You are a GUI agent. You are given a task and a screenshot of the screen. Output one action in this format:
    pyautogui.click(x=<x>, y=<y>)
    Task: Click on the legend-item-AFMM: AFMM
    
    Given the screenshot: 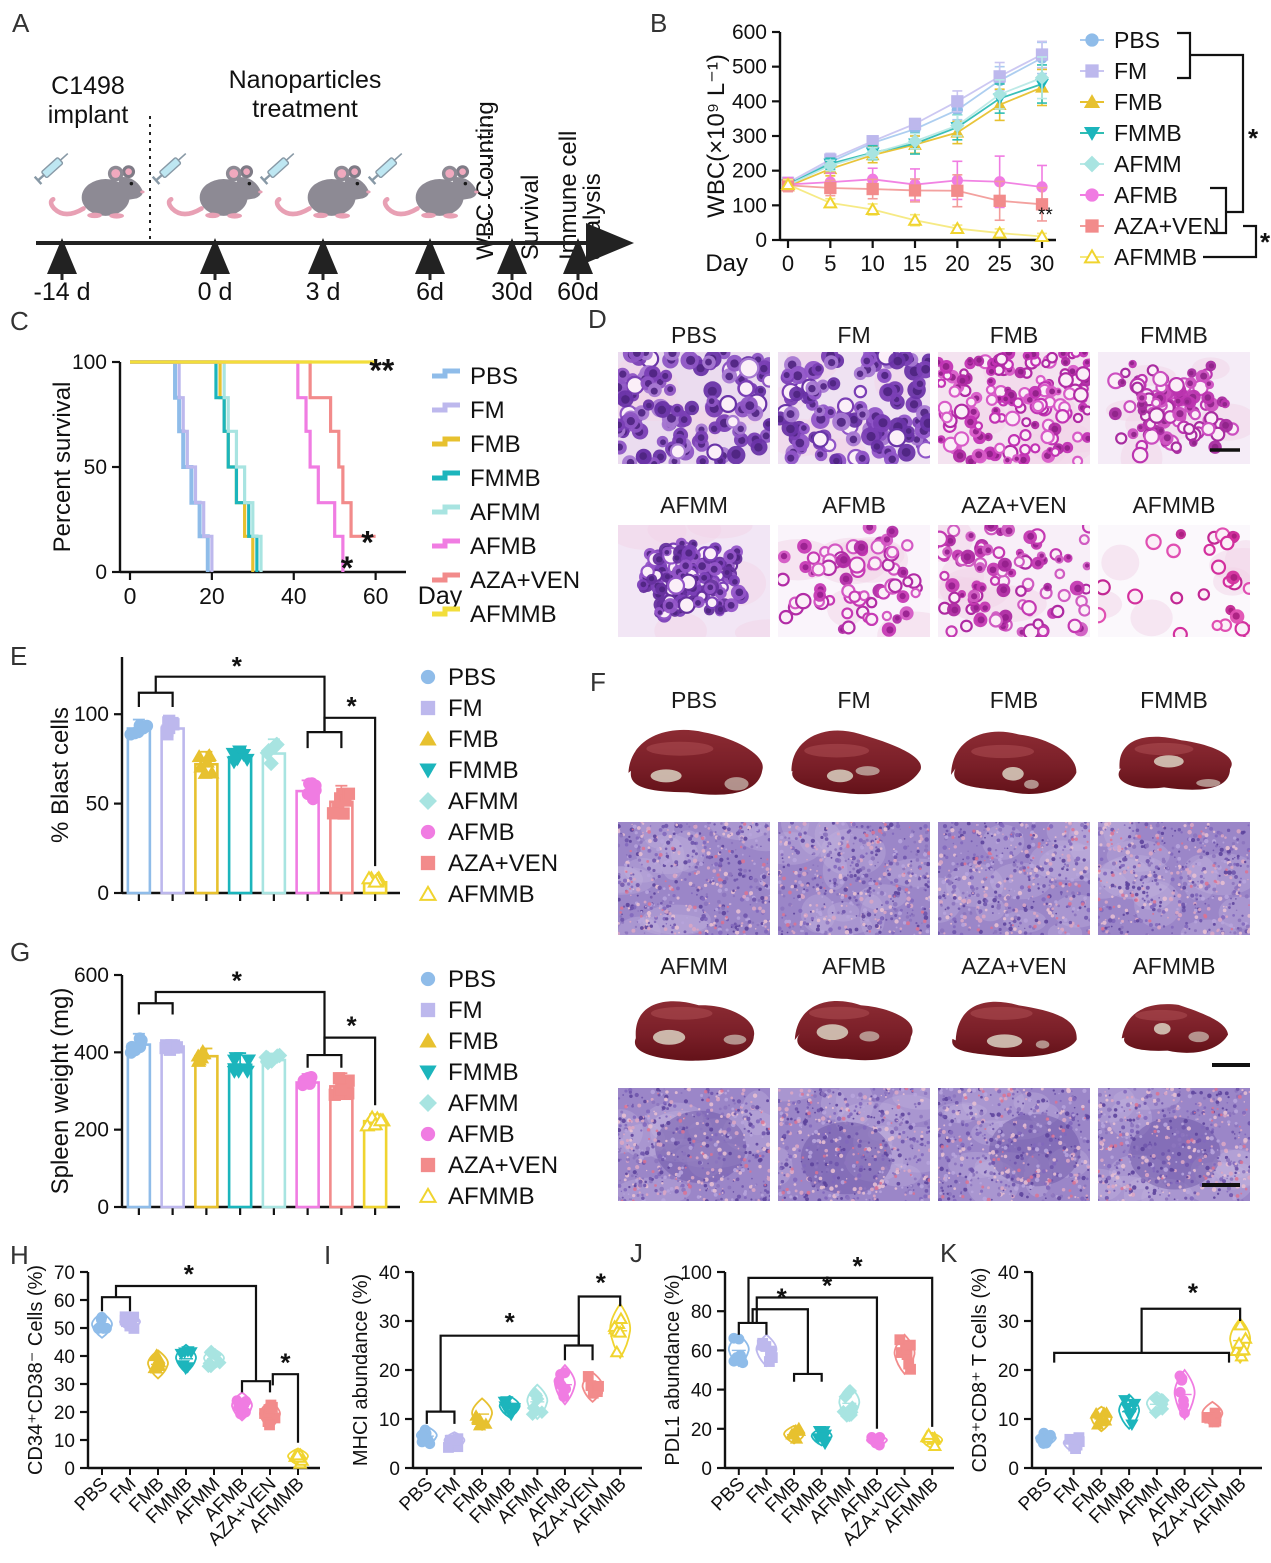 What is the action you would take?
    pyautogui.click(x=469, y=1103)
    